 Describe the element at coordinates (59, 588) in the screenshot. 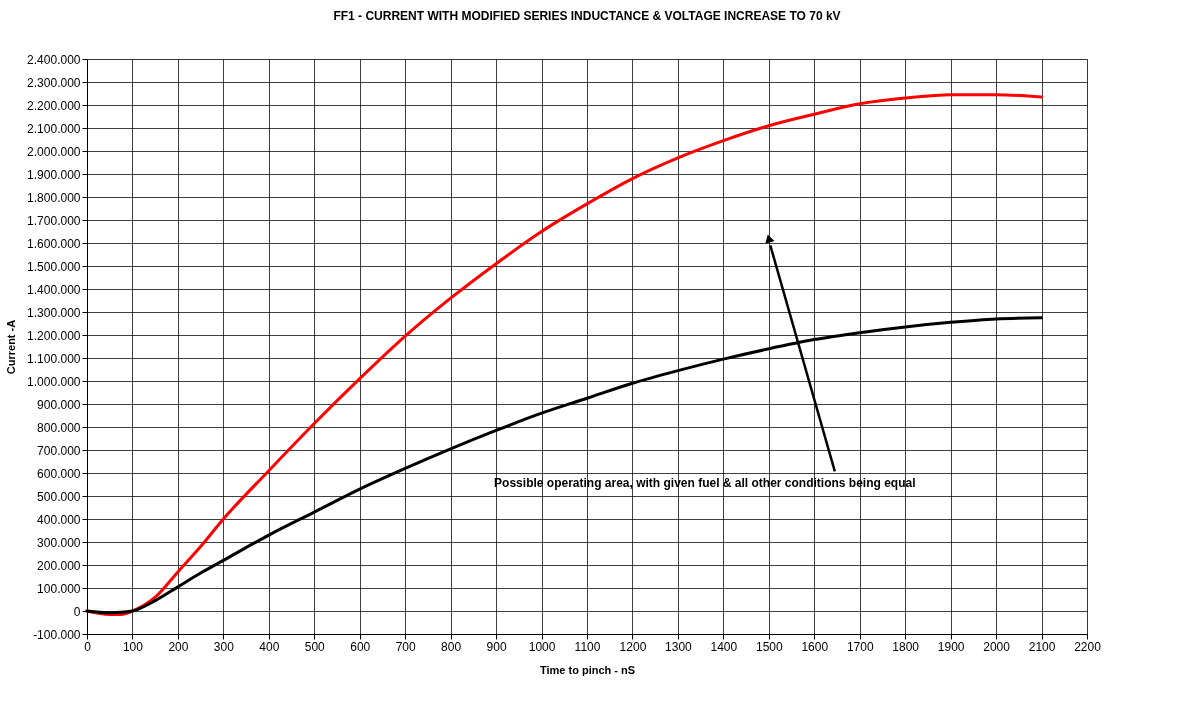

I see `y-tick-label: 100.000` at that location.